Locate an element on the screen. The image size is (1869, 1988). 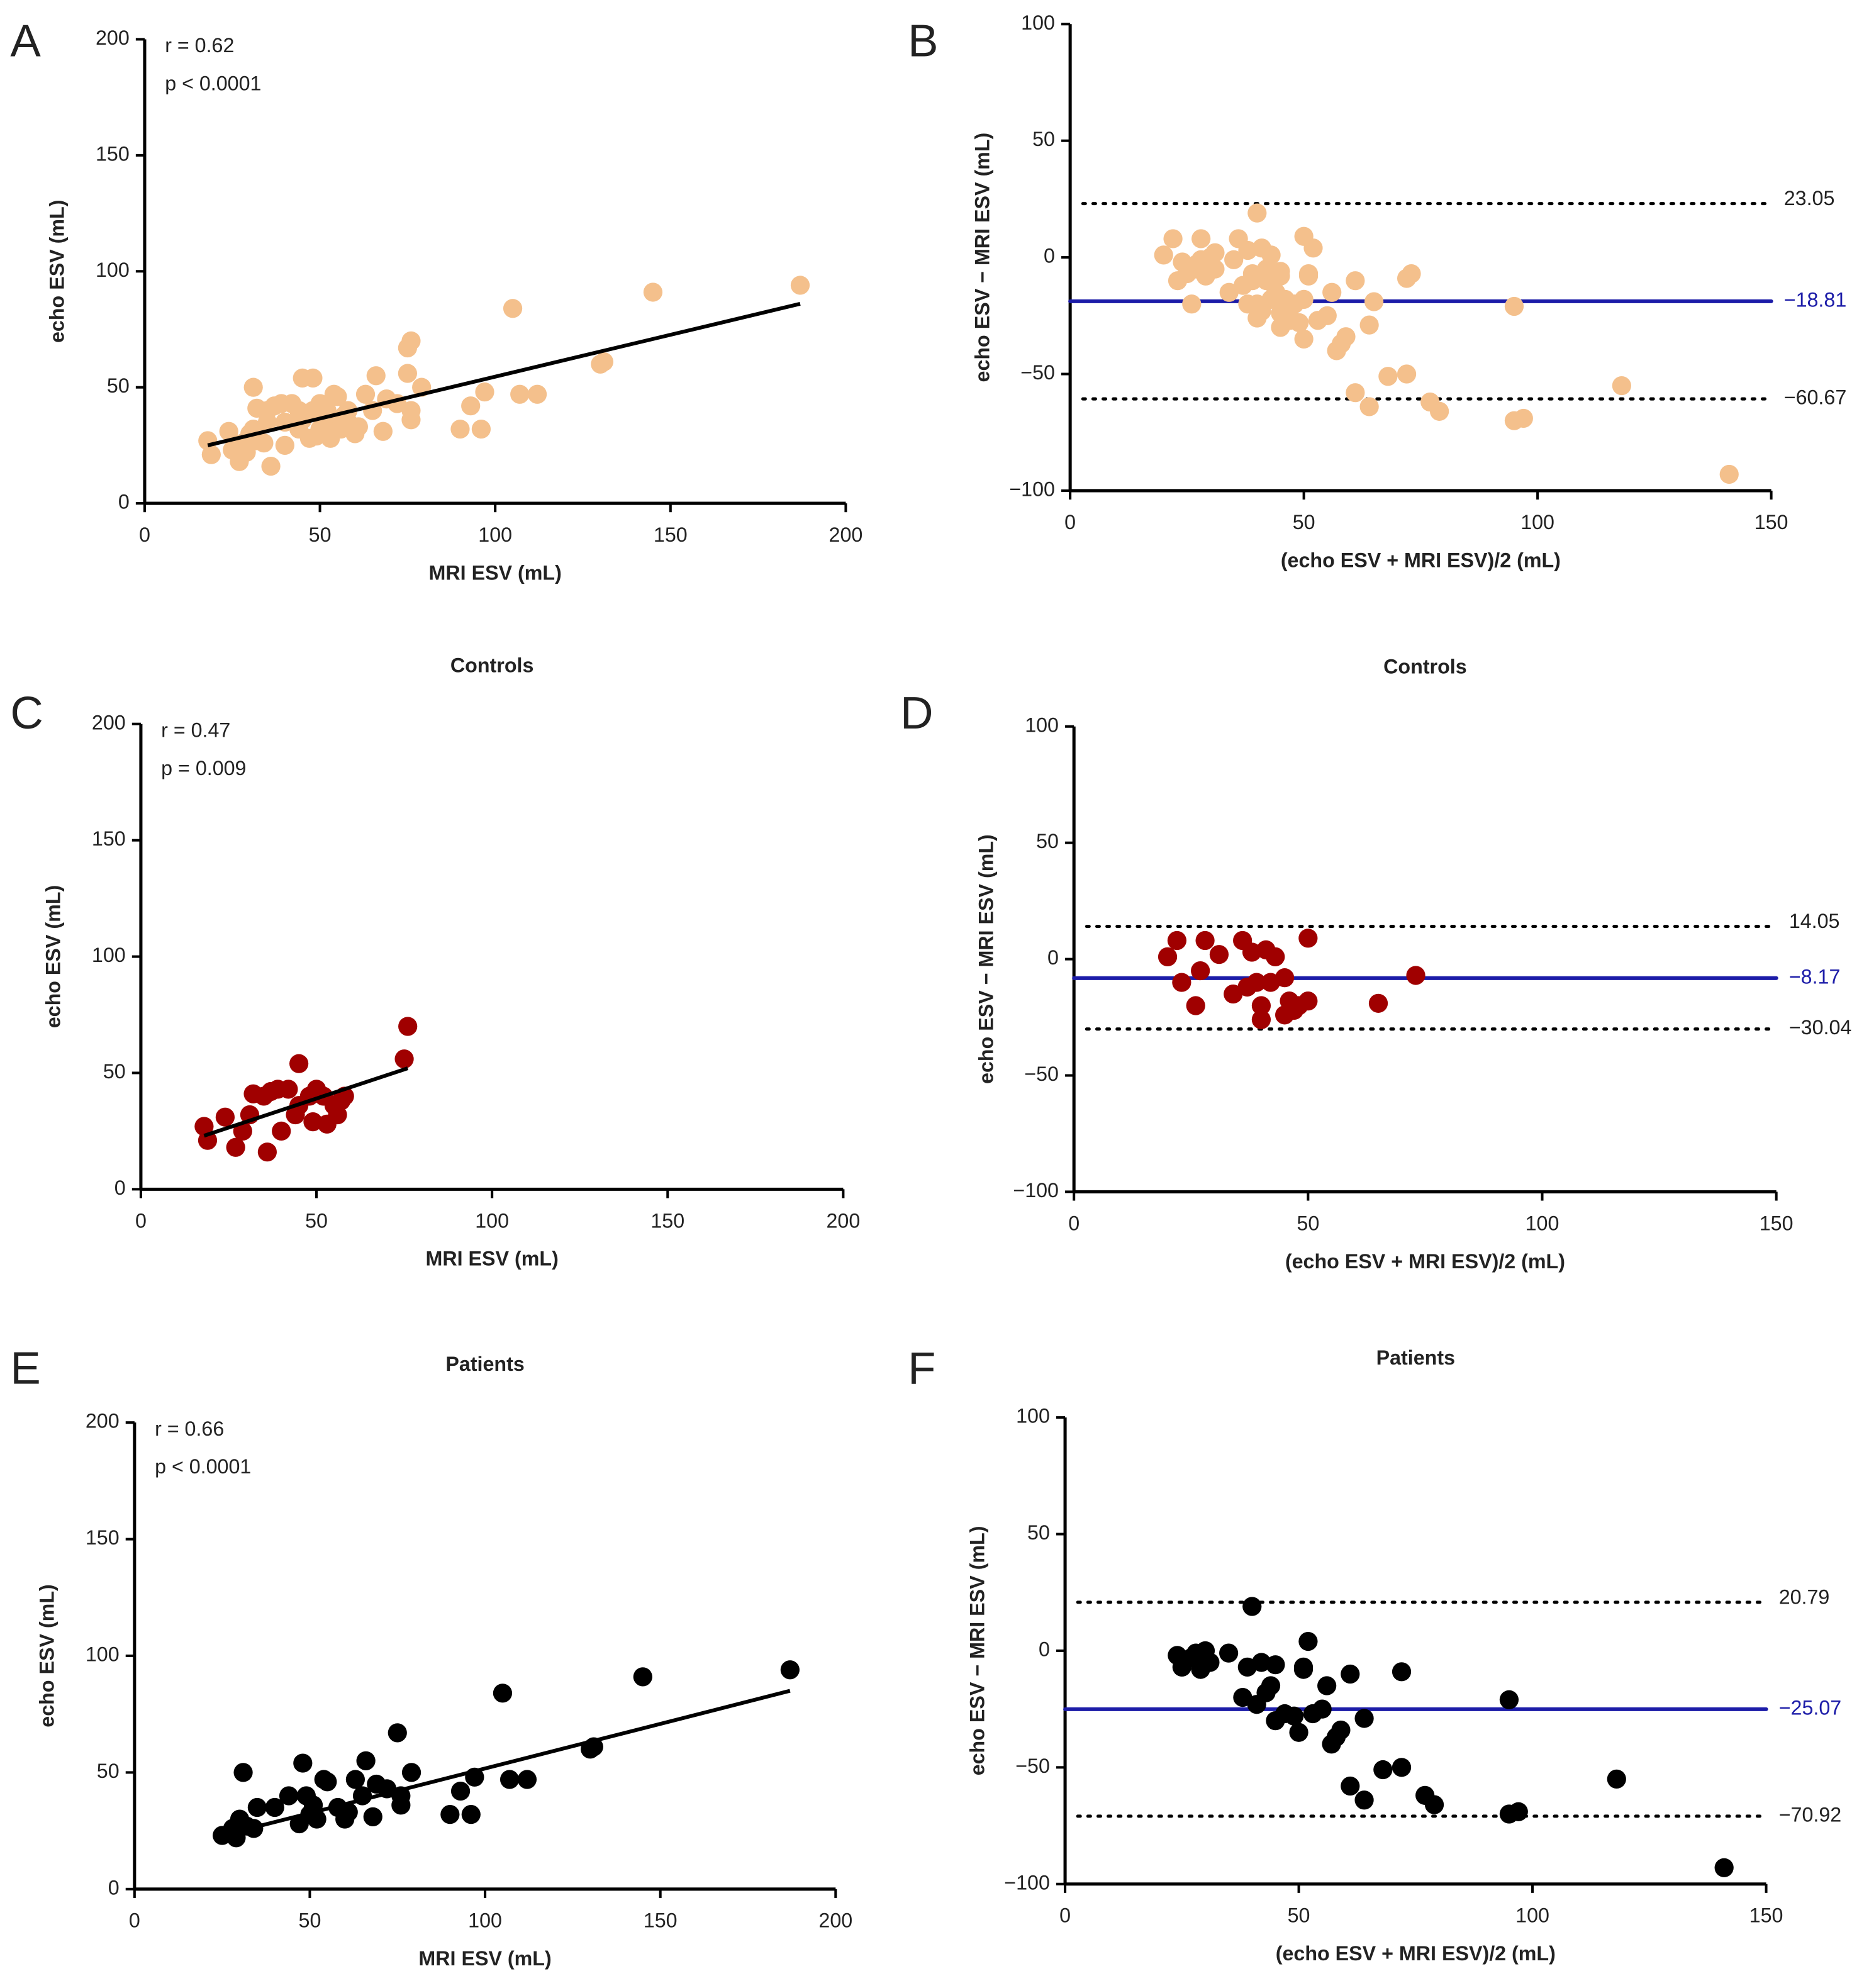
reference-label: −8.17 is located at coordinates (1815, 976).